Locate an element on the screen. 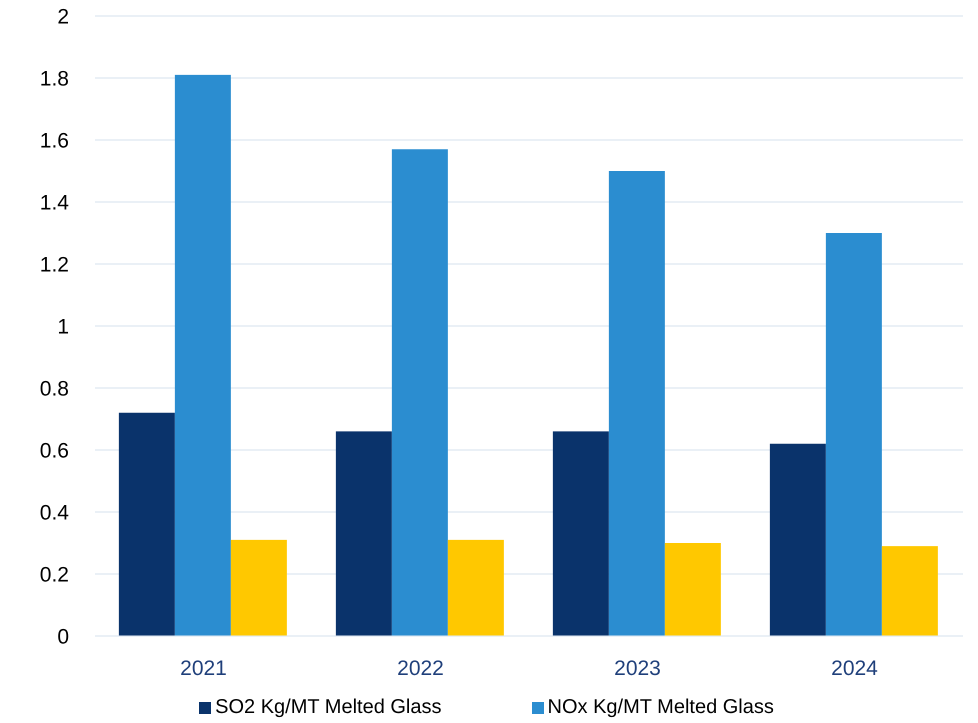 This screenshot has width=978, height=723. x-tick-label: 2022 is located at coordinates (420, 668).